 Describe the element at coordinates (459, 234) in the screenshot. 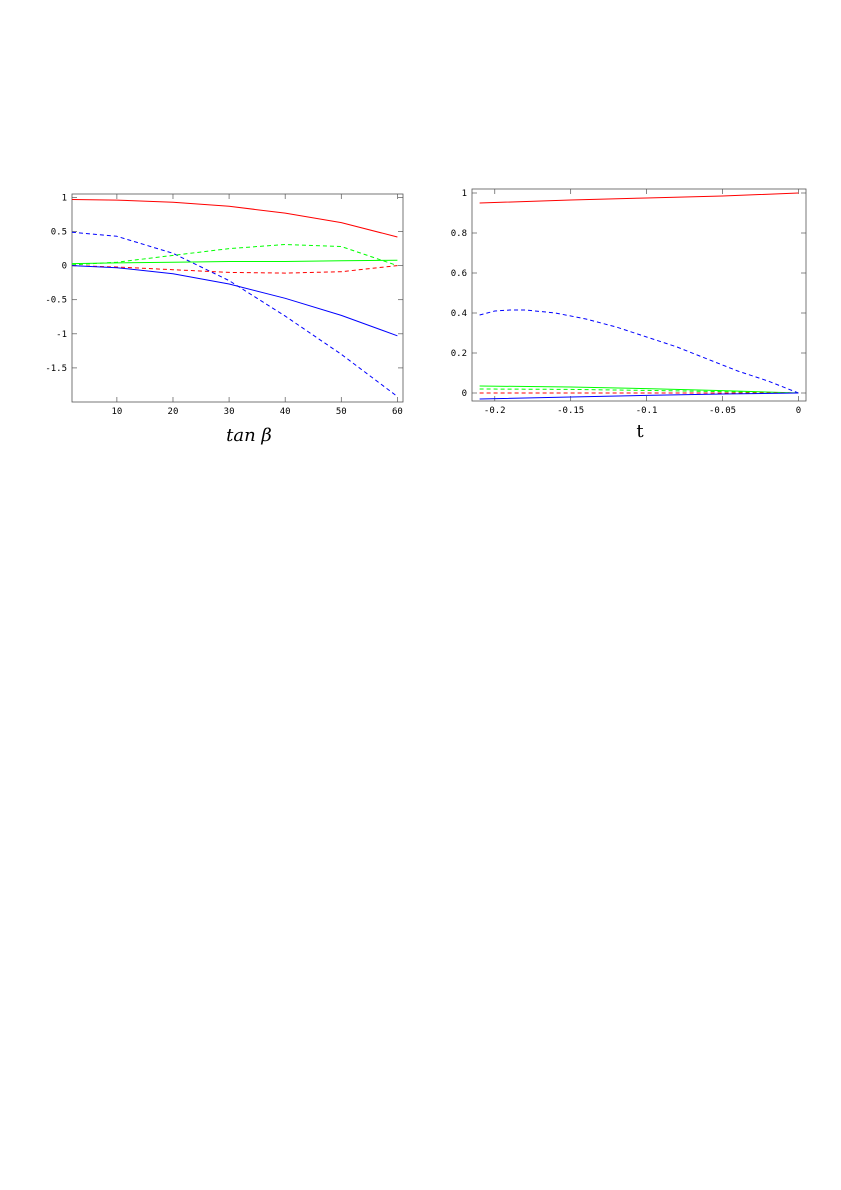

I see `y-tick-label: 0.8` at that location.